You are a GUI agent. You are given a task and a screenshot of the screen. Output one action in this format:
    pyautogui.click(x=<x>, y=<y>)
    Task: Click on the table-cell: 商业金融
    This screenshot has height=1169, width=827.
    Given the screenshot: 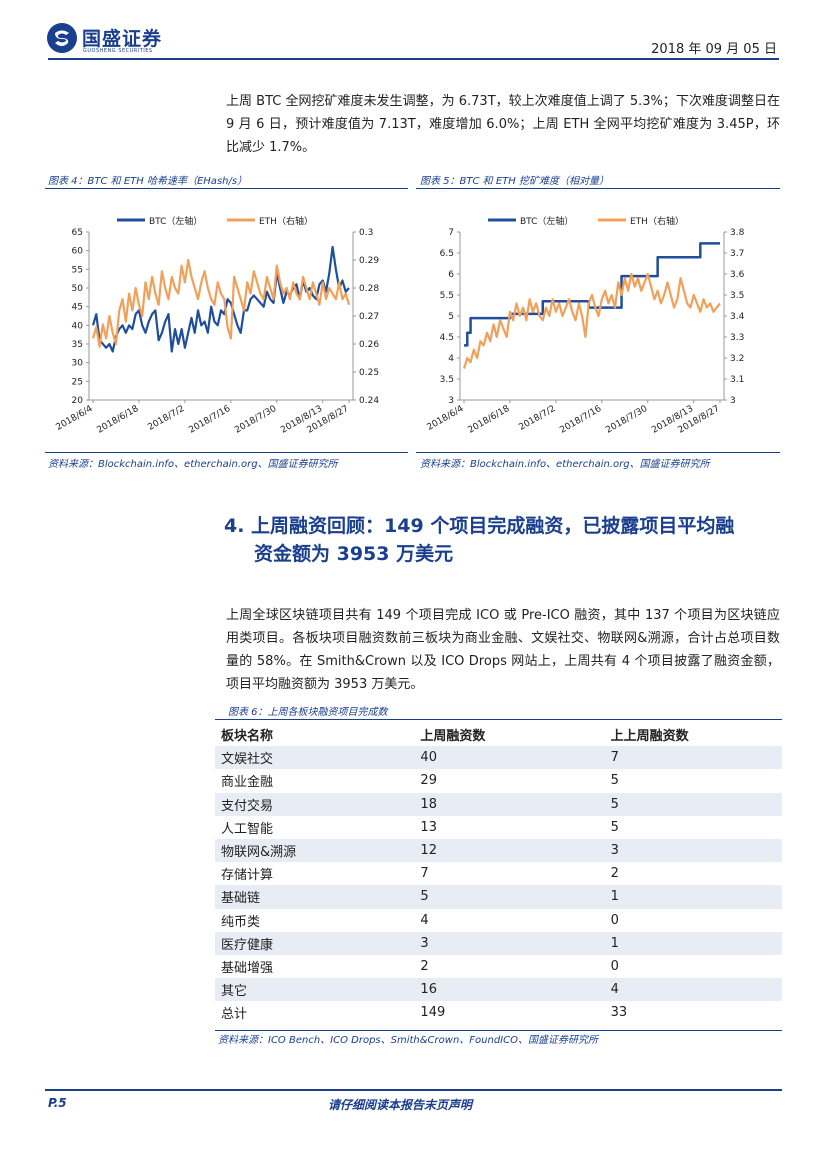 What is the action you would take?
    pyautogui.click(x=247, y=783)
    